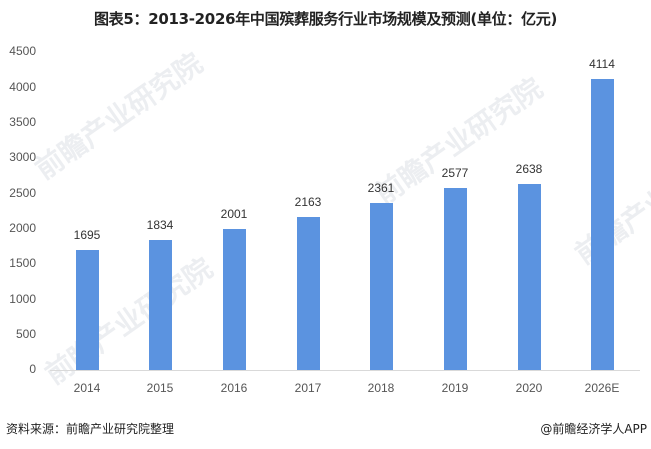  What do you see at coordinates (22, 193) in the screenshot?
I see `y-tick: 2500` at bounding box center [22, 193].